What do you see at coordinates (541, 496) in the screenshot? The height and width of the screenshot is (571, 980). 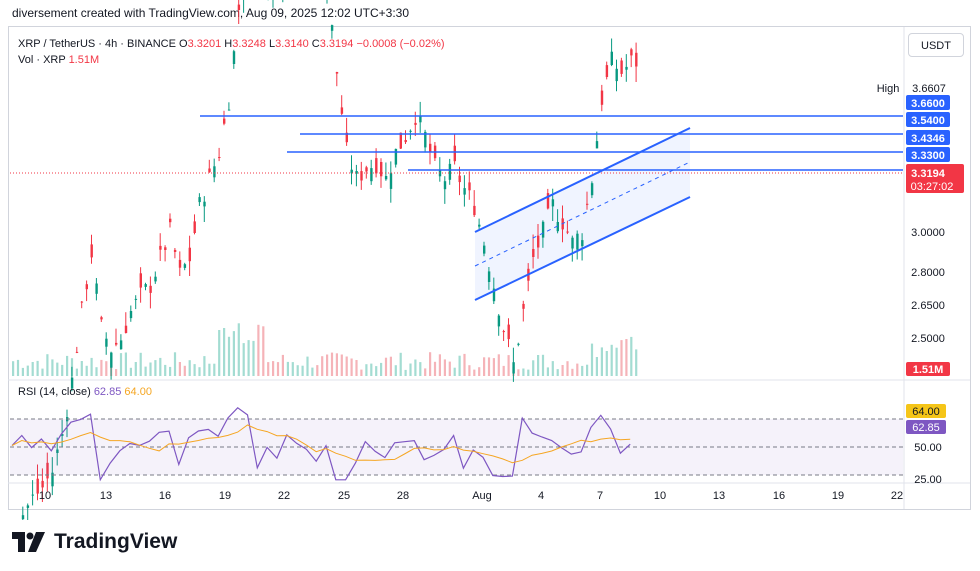 I see `time-axis-tick-label: 4` at bounding box center [541, 496].